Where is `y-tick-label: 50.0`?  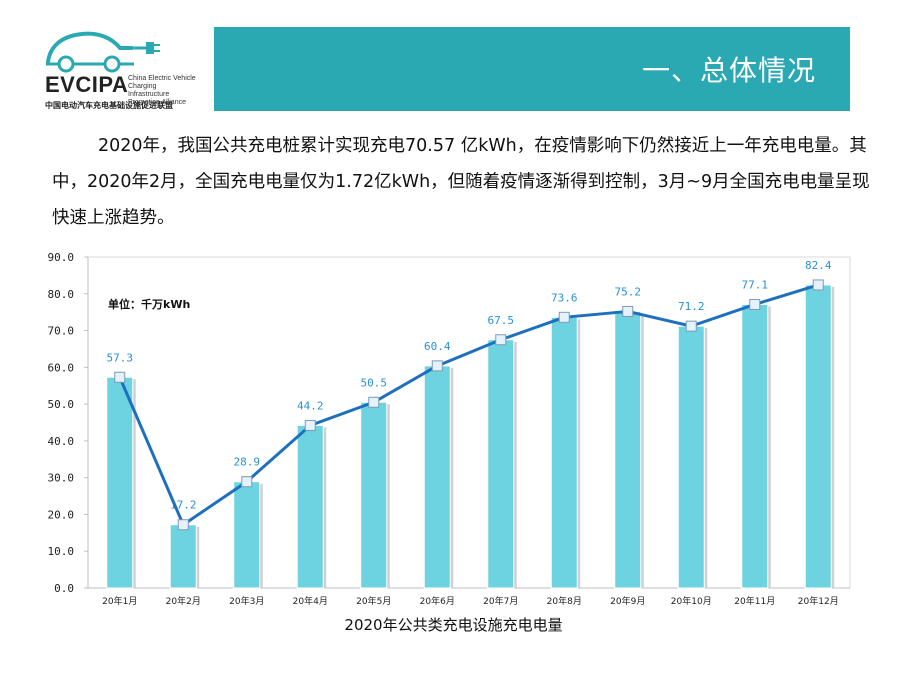 y-tick-label: 50.0 is located at coordinates (61, 404).